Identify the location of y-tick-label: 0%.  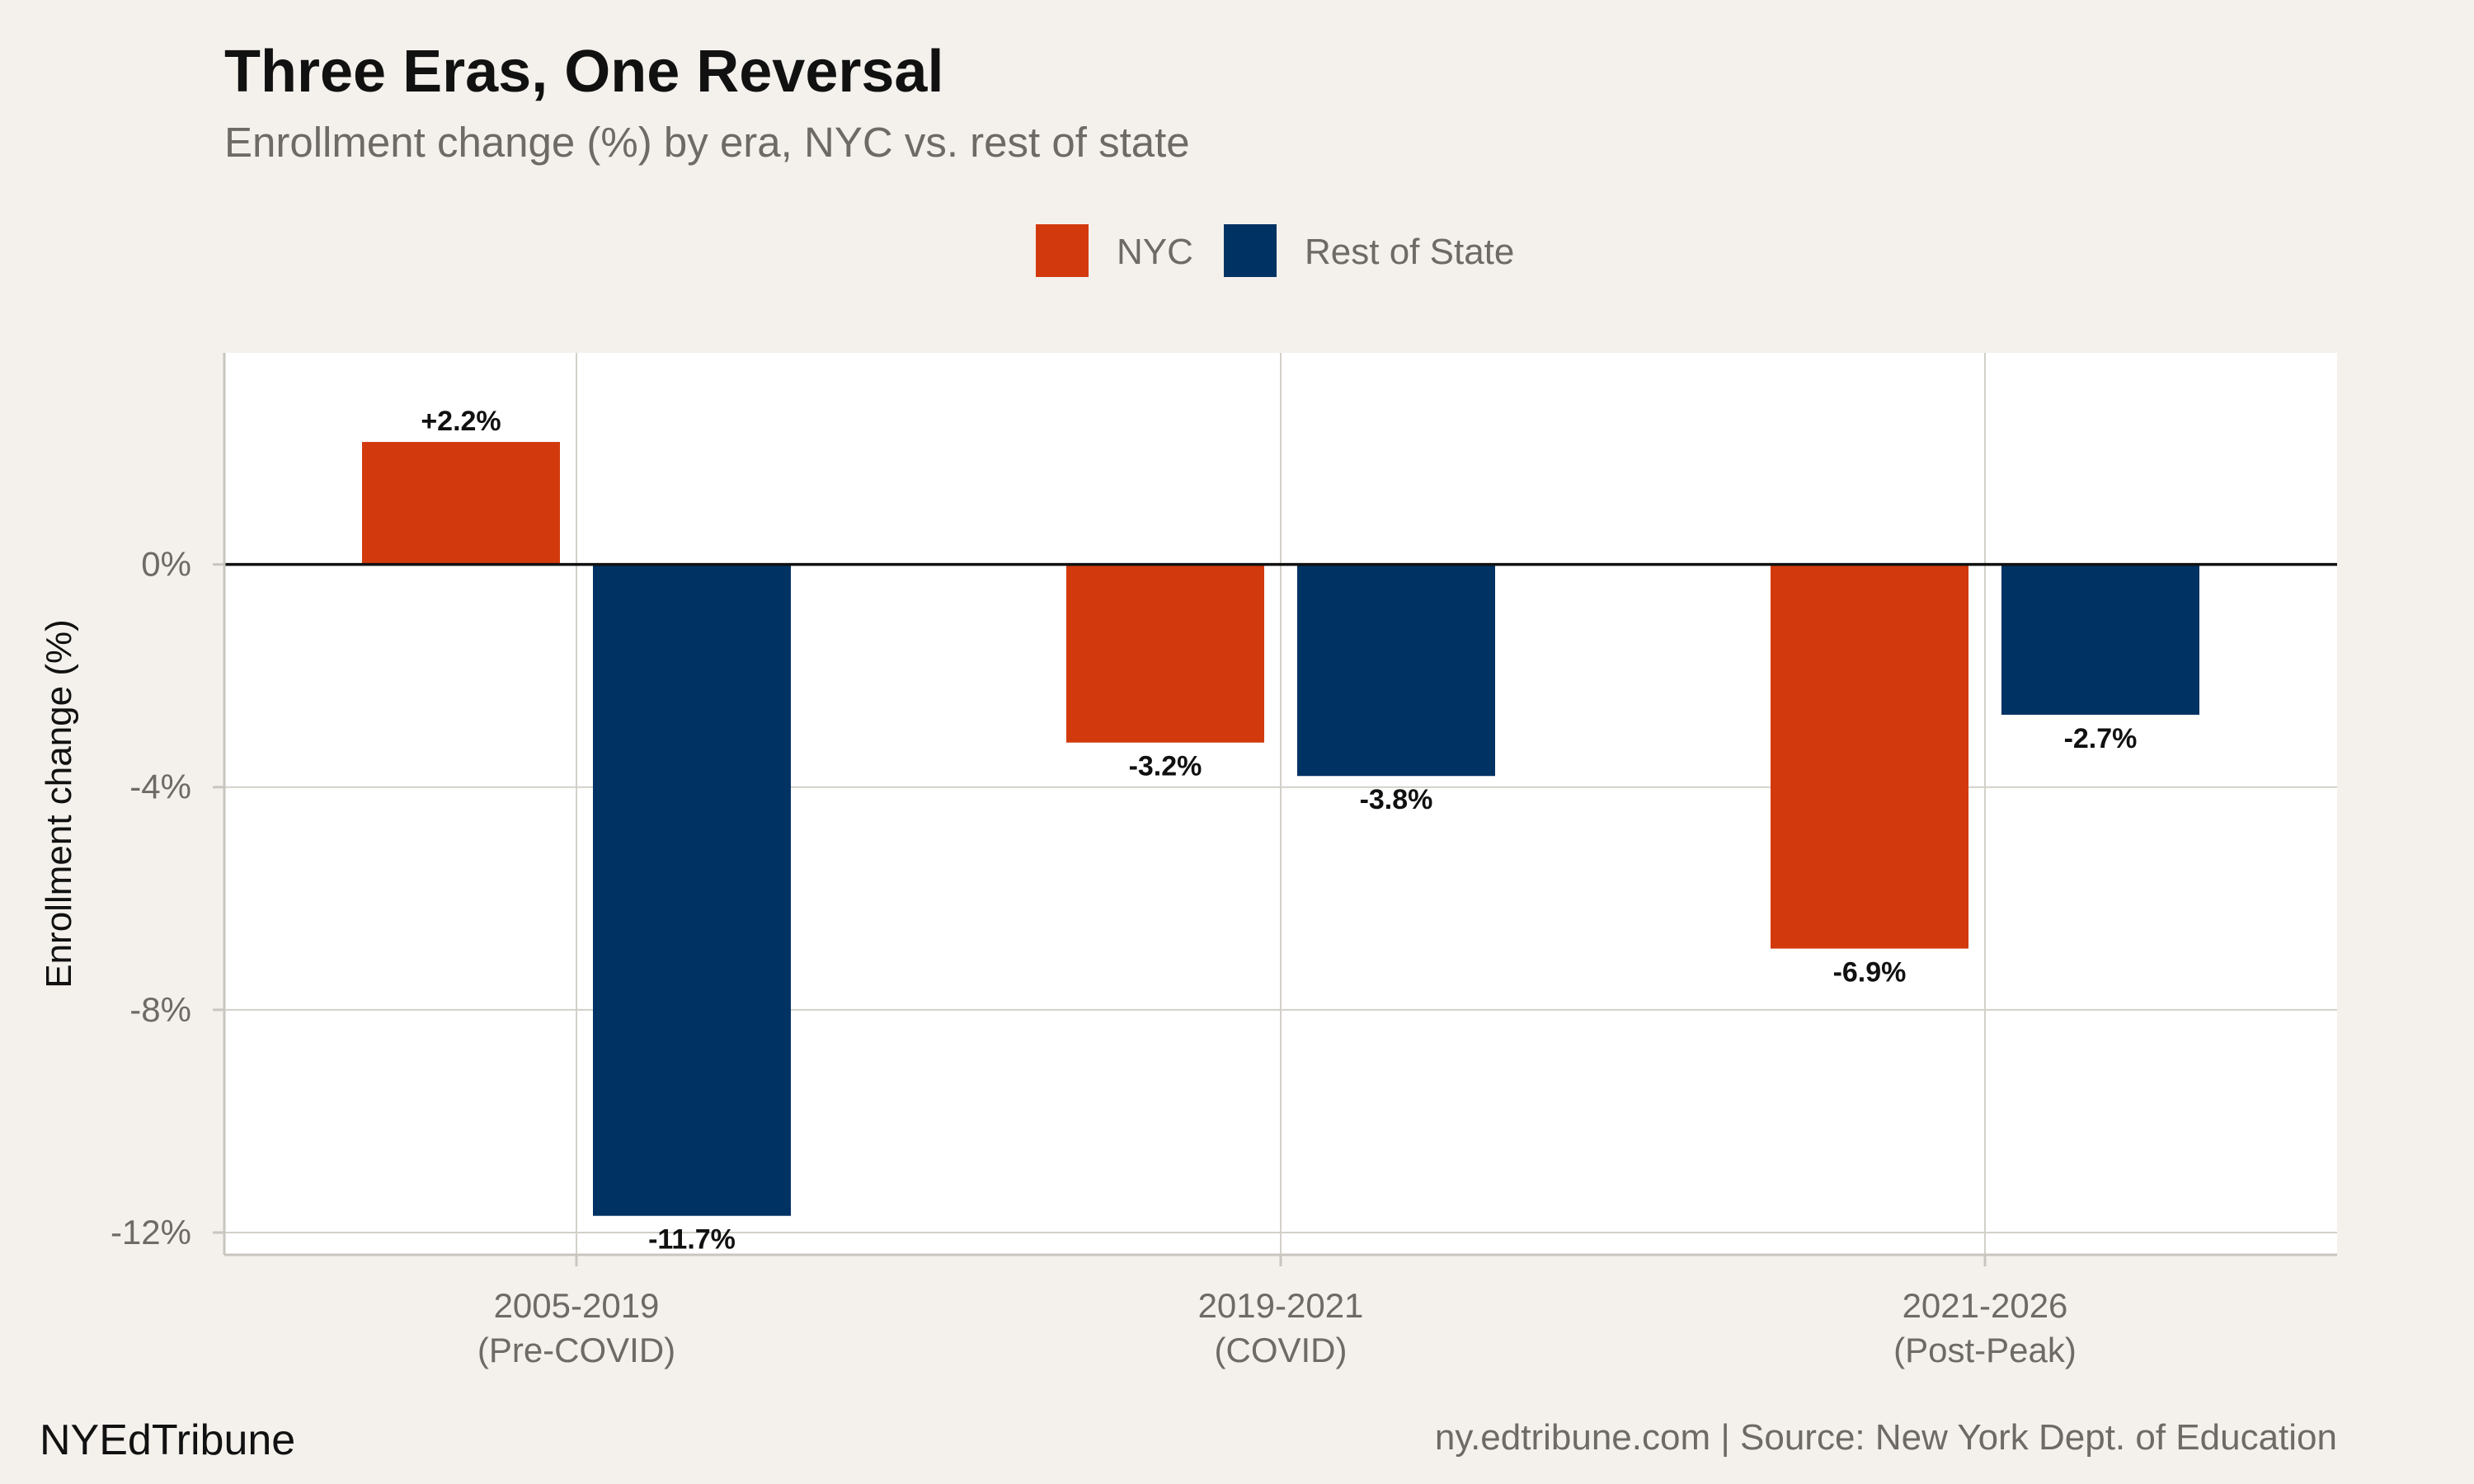
(166, 564).